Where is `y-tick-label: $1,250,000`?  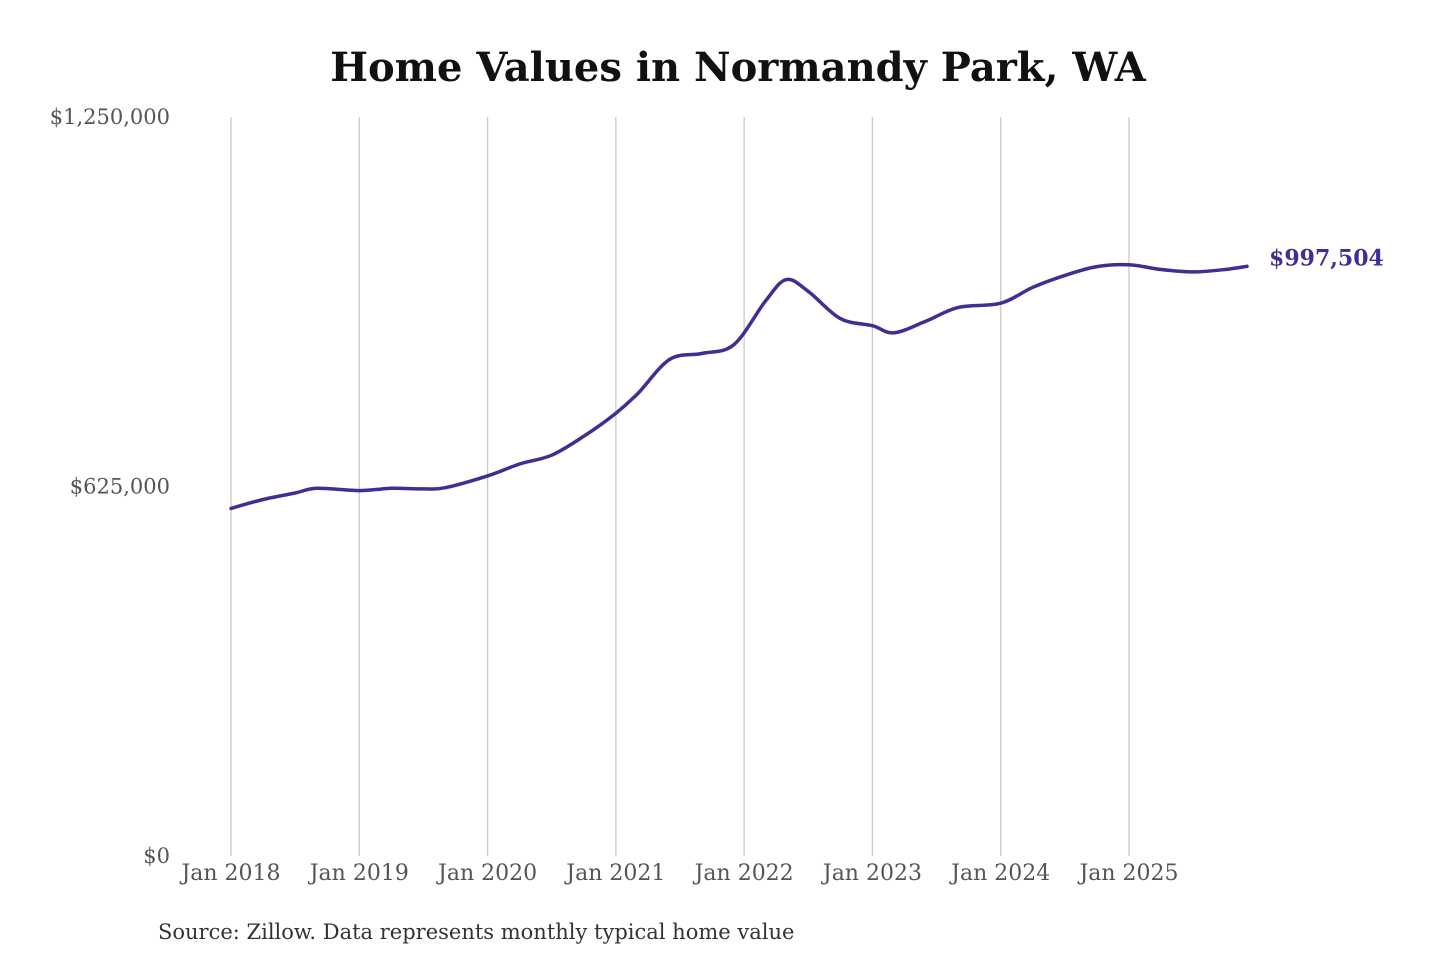 y-tick-label: $1,250,000 is located at coordinates (110, 117).